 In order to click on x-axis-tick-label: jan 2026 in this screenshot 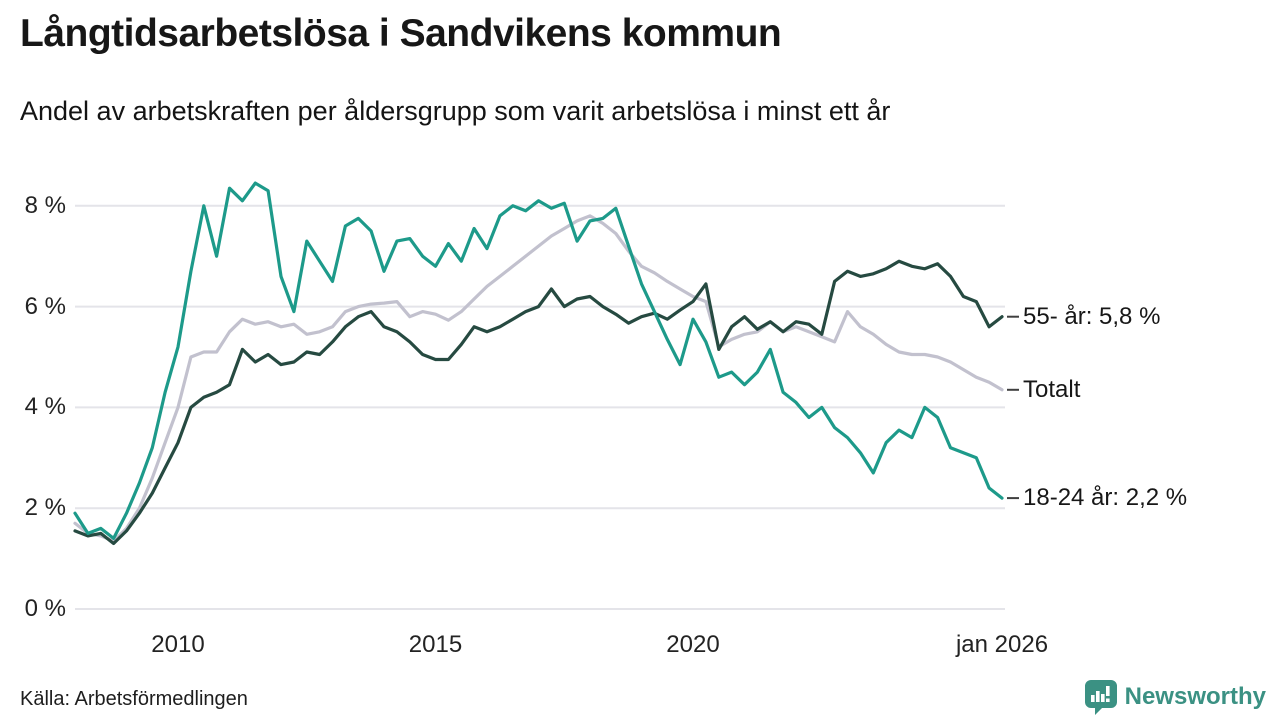, I will do `click(1002, 644)`.